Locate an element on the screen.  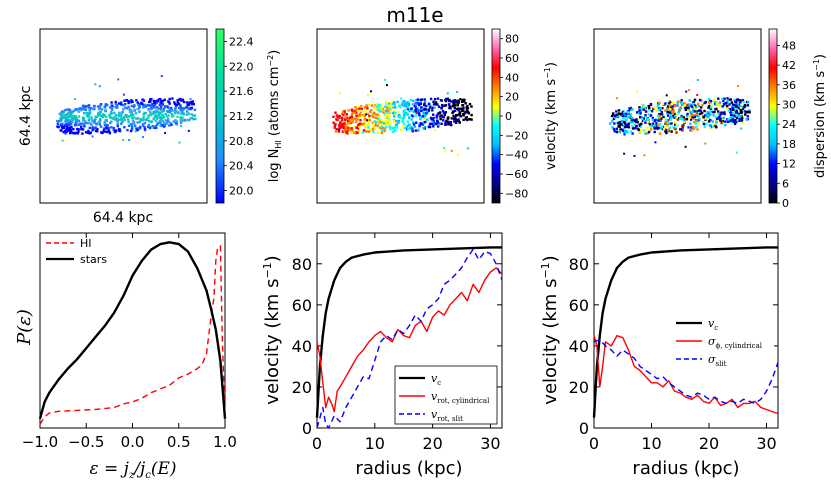
colorbar-tick-label: 48 is located at coordinates (789, 45).